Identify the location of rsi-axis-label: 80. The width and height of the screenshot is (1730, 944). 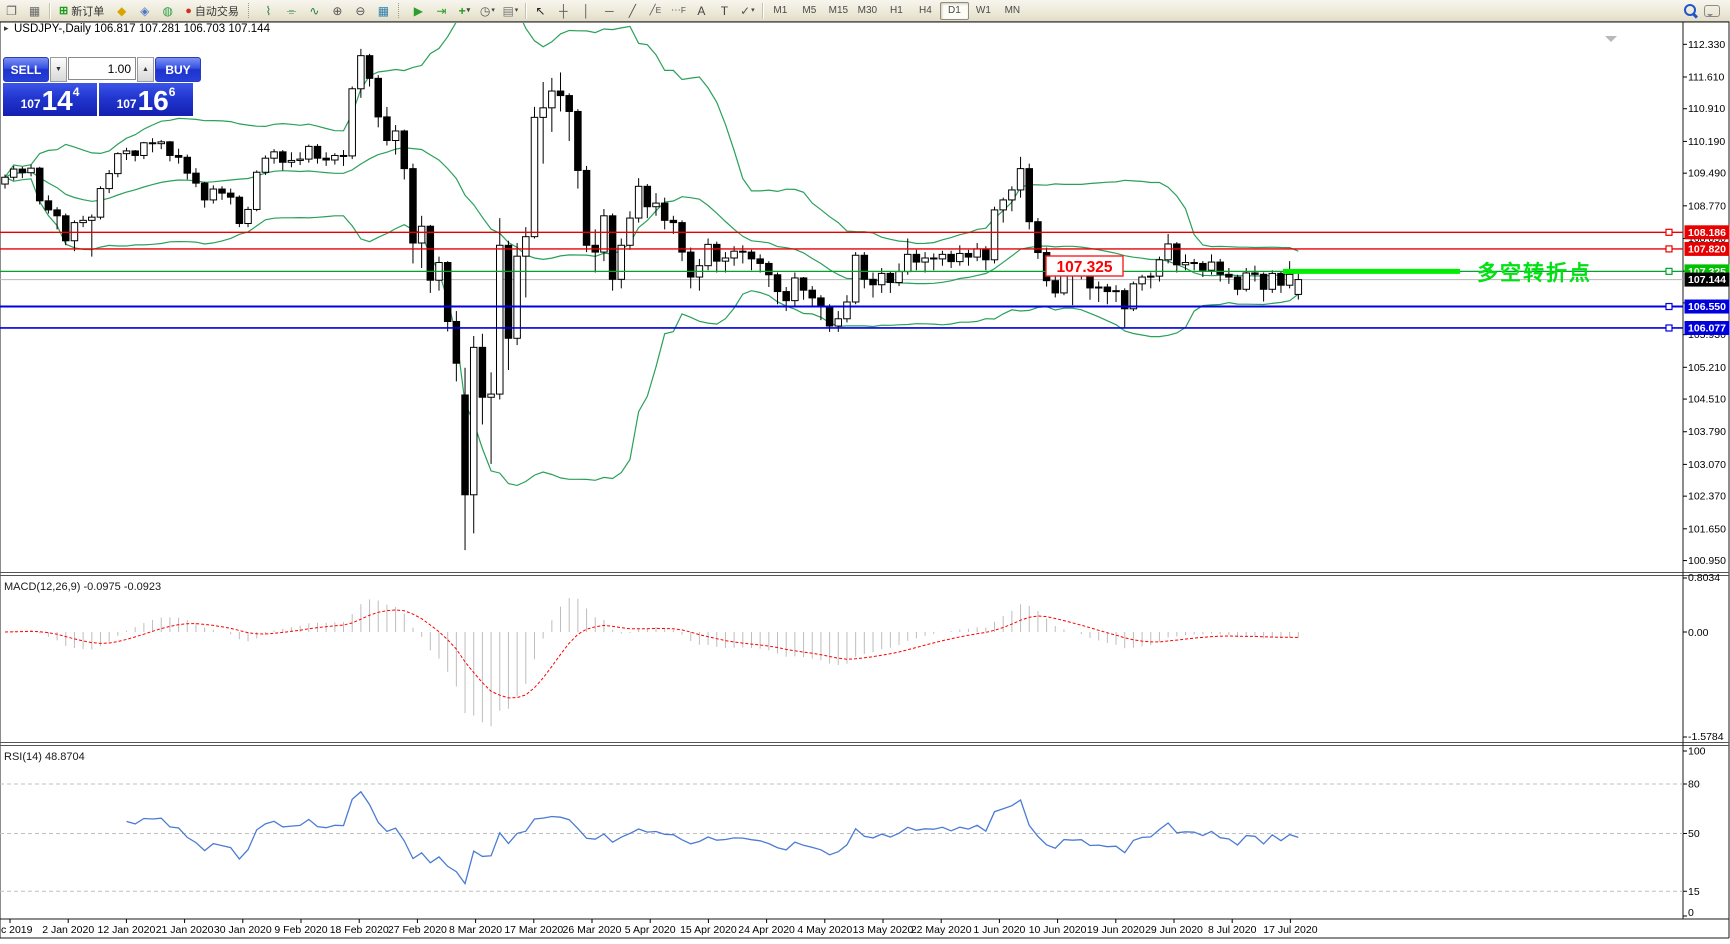
(1694, 785).